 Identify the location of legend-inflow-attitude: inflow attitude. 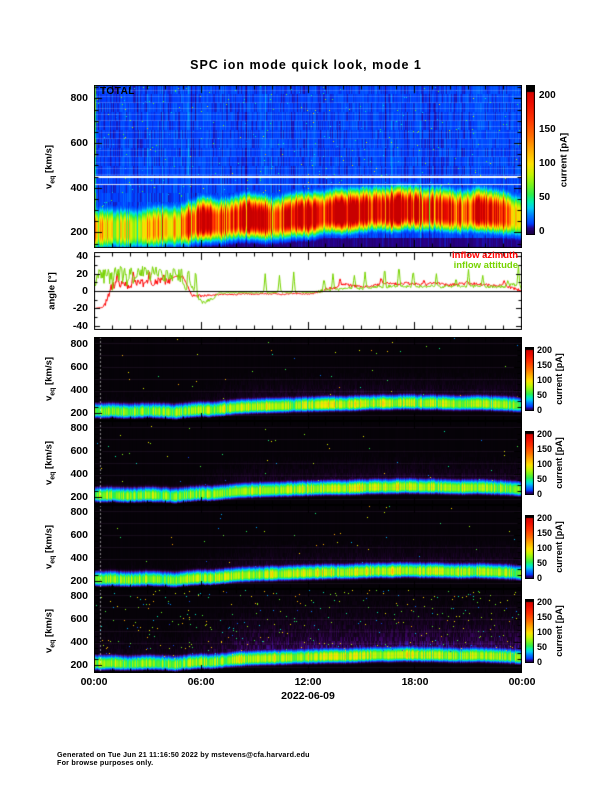
(485, 265).